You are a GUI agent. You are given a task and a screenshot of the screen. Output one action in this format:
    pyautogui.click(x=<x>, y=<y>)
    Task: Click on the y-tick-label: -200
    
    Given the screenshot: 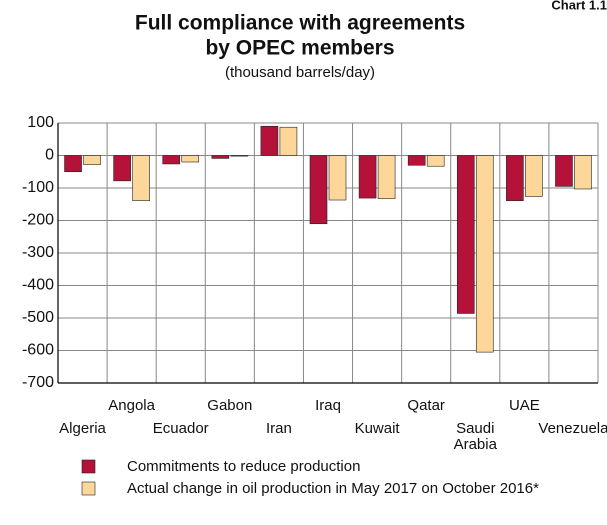 What is the action you would take?
    pyautogui.click(x=38, y=220)
    